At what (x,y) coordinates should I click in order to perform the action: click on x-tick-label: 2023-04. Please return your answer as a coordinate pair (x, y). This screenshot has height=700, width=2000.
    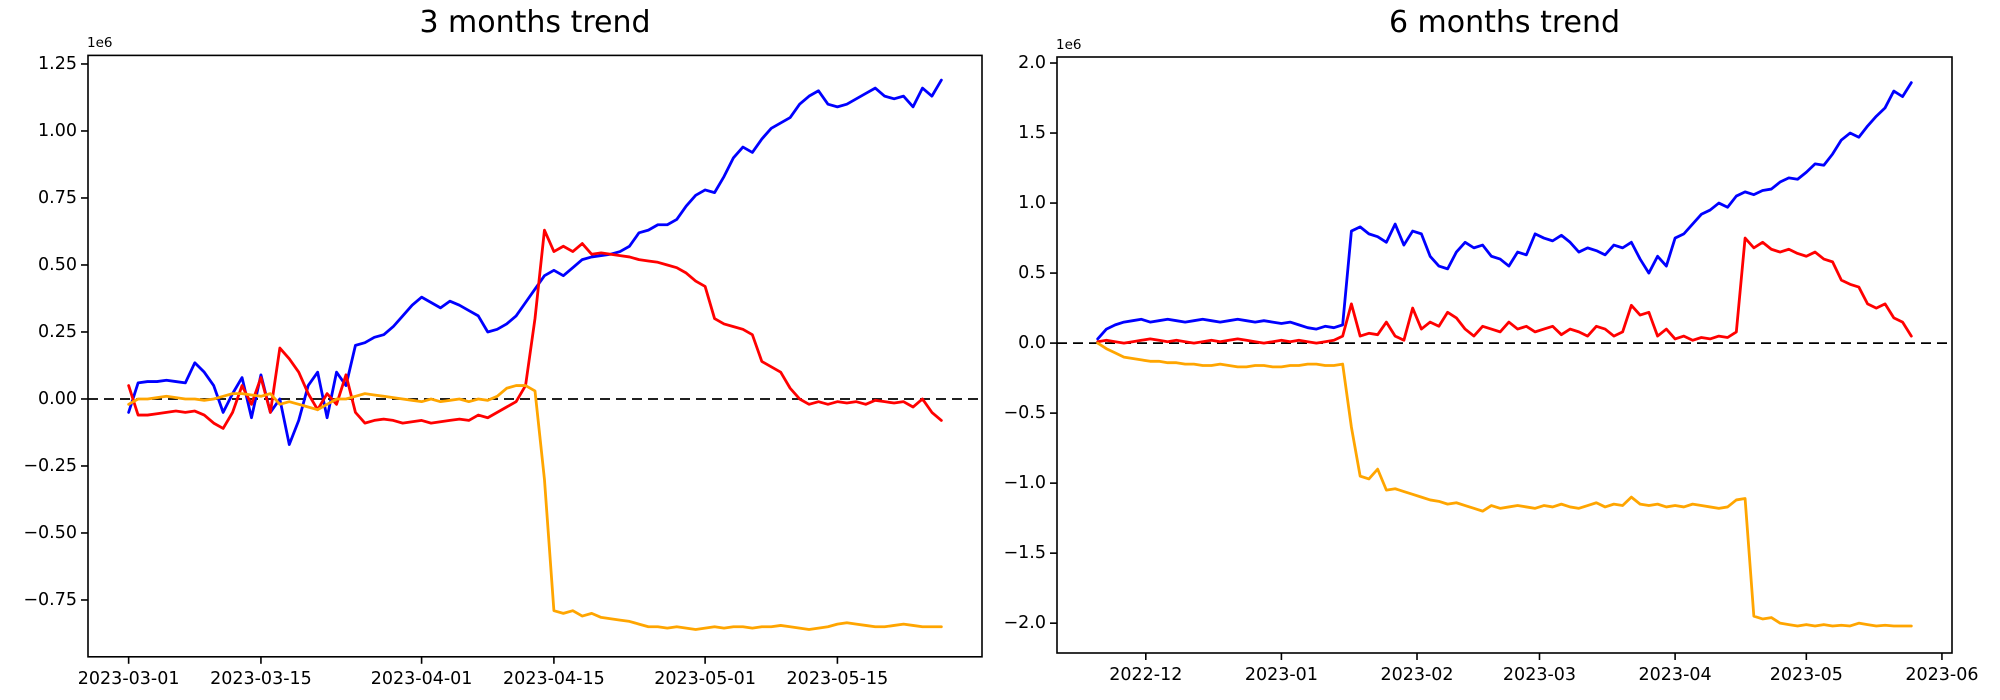
    Looking at the image, I should click on (1675, 675).